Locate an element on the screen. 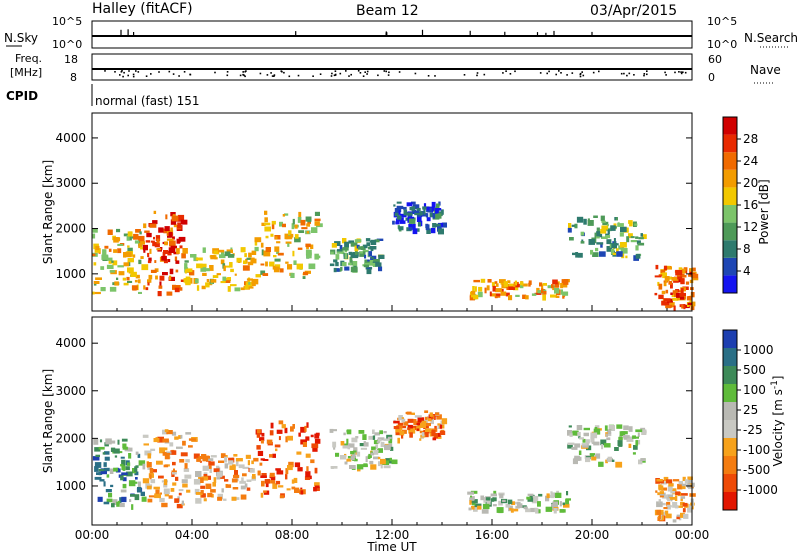 Image resolution: width=800 pixels, height=558 pixels. colorbar-tick-label: 12 is located at coordinates (750, 227).